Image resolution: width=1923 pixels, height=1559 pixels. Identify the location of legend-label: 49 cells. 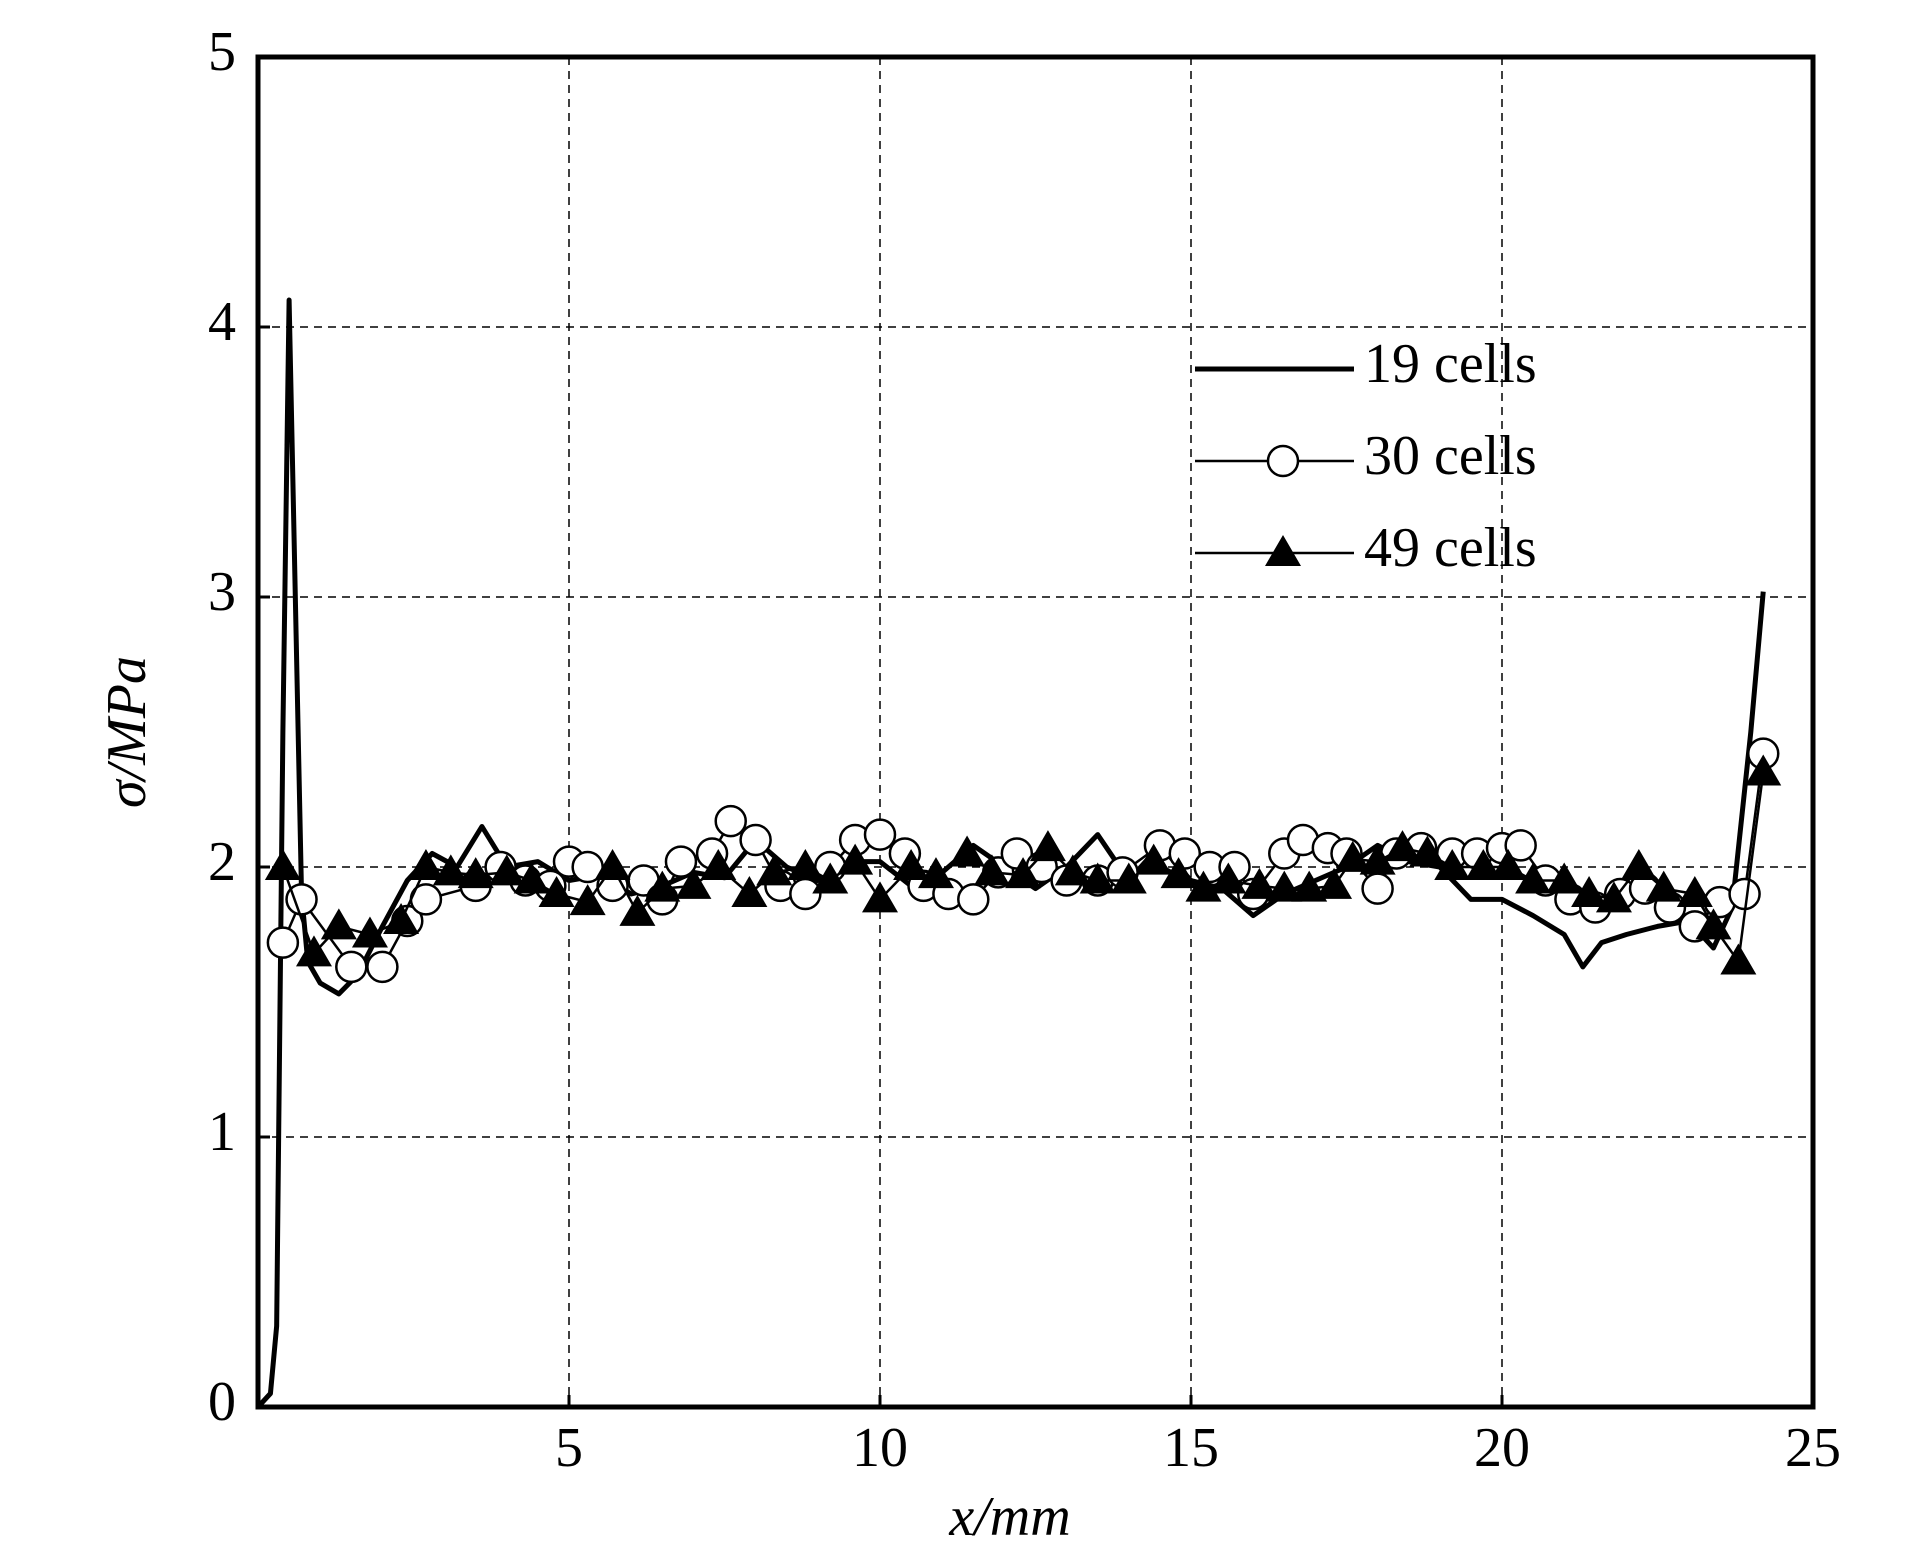
(1450, 548).